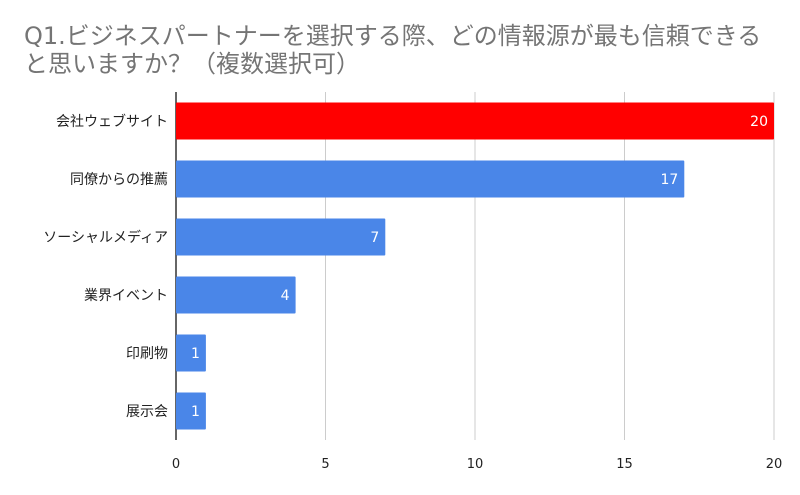  I want to click on x-tick-label: 20, so click(774, 464).